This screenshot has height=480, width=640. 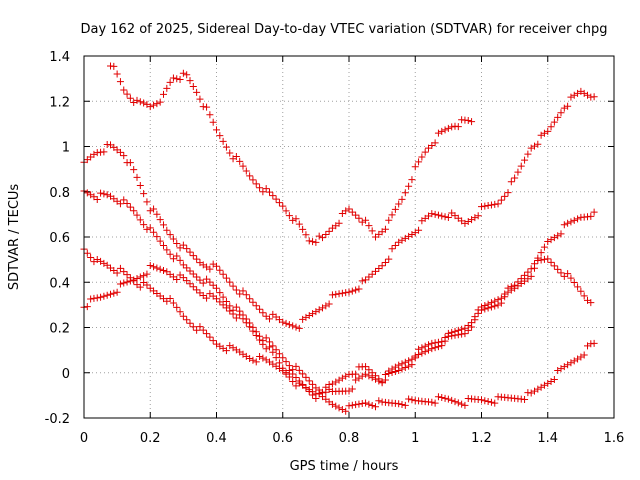 I want to click on y-tick-label: 0.2, so click(x=59, y=329).